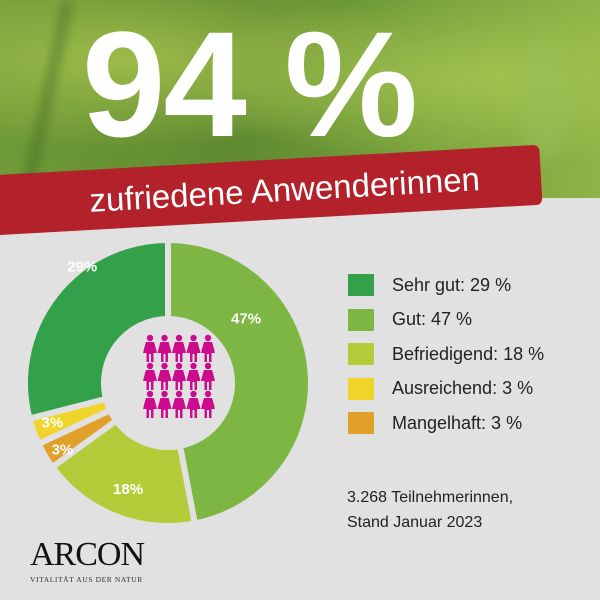 This screenshot has height=600, width=600. I want to click on legend-item: Mangelhaft: 3 %, so click(446, 423).